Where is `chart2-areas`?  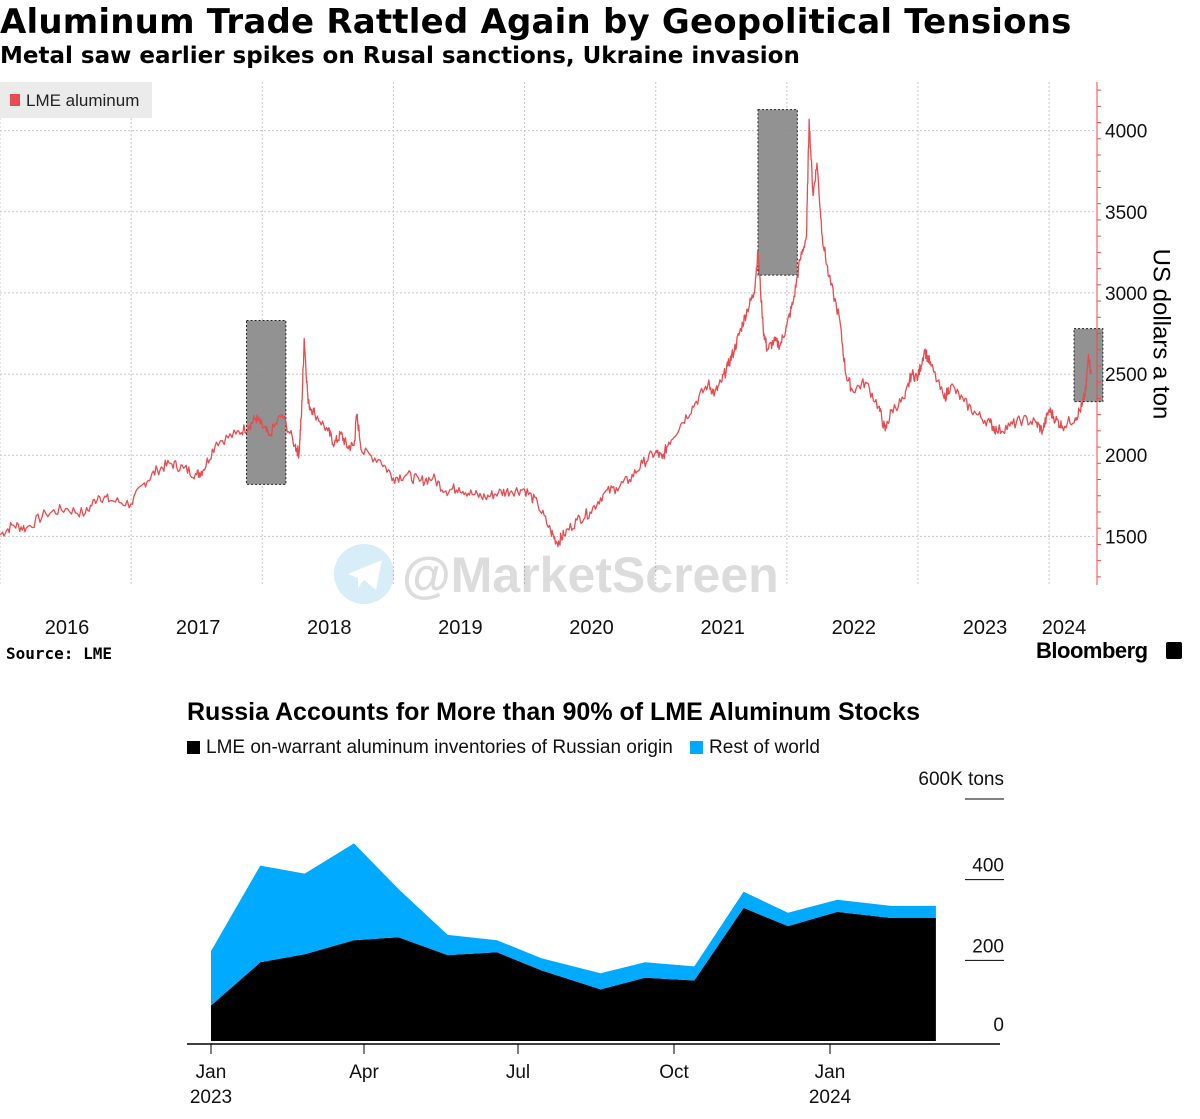
chart2-areas is located at coordinates (573, 942).